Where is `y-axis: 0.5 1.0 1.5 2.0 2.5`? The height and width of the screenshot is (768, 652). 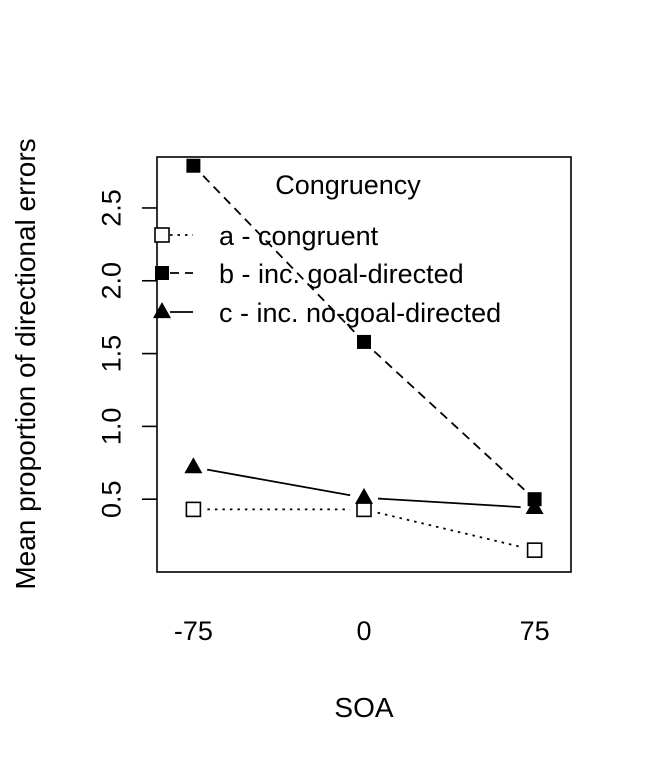 y-axis: 0.5 1.0 1.5 2.0 2.5 is located at coordinates (127, 353).